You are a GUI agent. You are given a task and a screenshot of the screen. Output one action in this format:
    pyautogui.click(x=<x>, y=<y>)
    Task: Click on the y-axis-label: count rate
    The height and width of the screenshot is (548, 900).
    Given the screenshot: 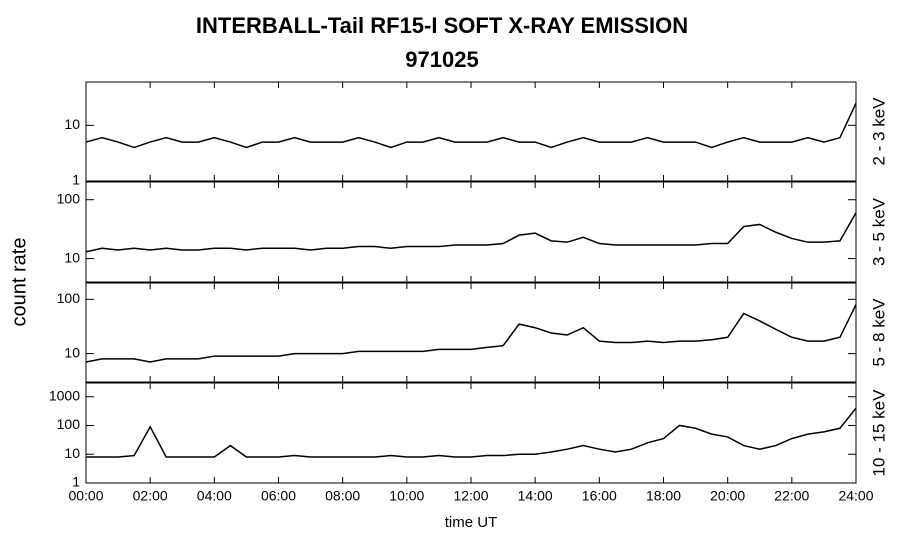 What is the action you would take?
    pyautogui.click(x=19, y=282)
    